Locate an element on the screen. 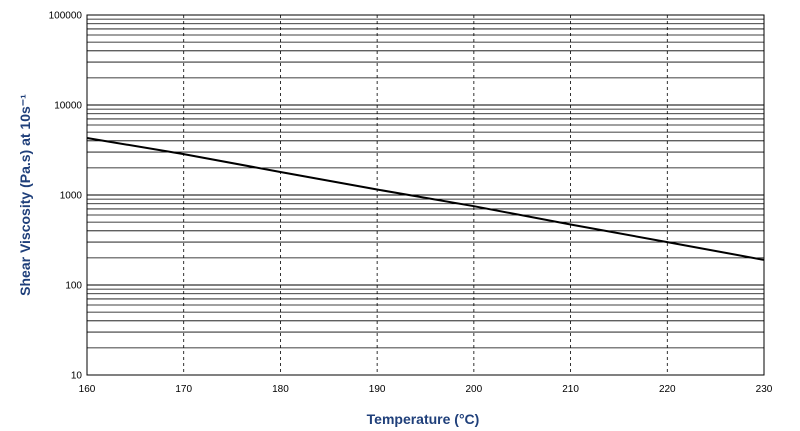 This screenshot has width=800, height=431. x-tick-label: 170 is located at coordinates (183, 389).